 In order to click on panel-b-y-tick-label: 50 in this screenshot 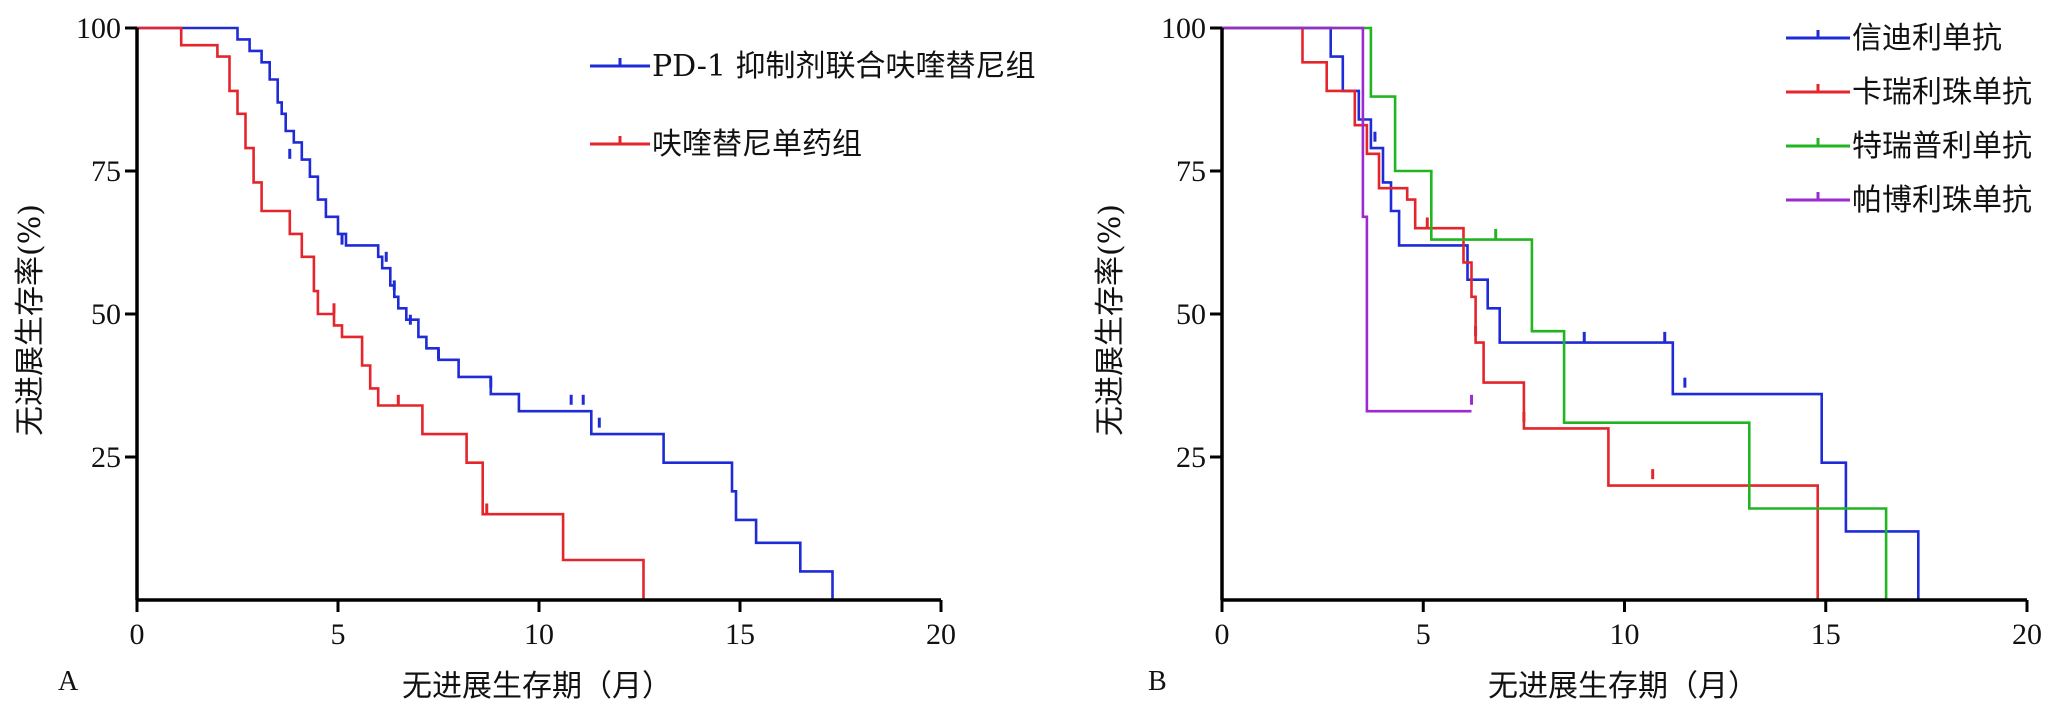, I will do `click(1191, 314)`.